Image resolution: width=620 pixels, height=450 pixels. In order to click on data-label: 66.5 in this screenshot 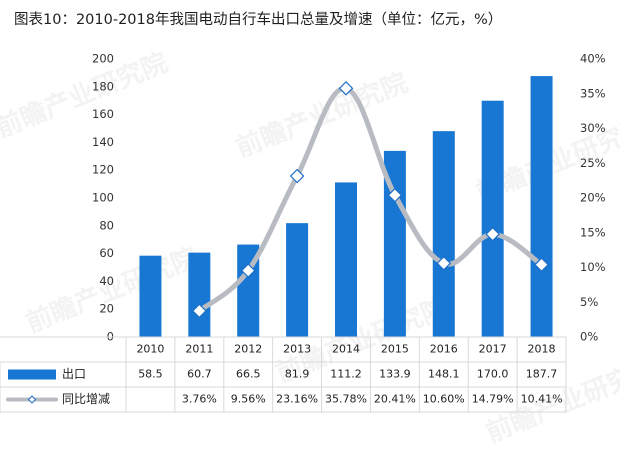, I will do `click(248, 374)`.